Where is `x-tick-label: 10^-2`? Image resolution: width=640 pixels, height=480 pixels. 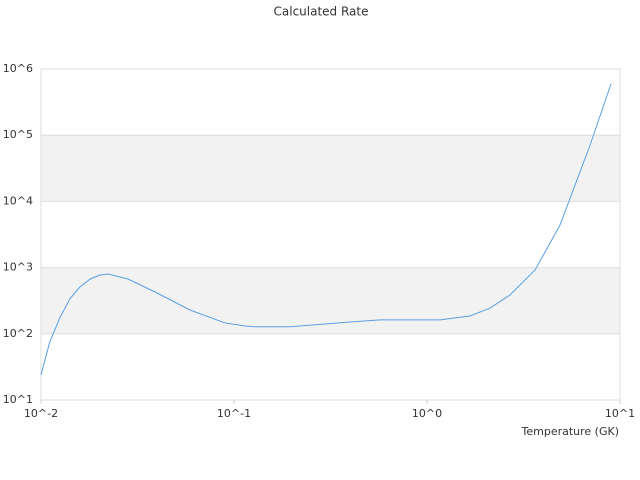 x-tick-label: 10^-2 is located at coordinates (41, 413).